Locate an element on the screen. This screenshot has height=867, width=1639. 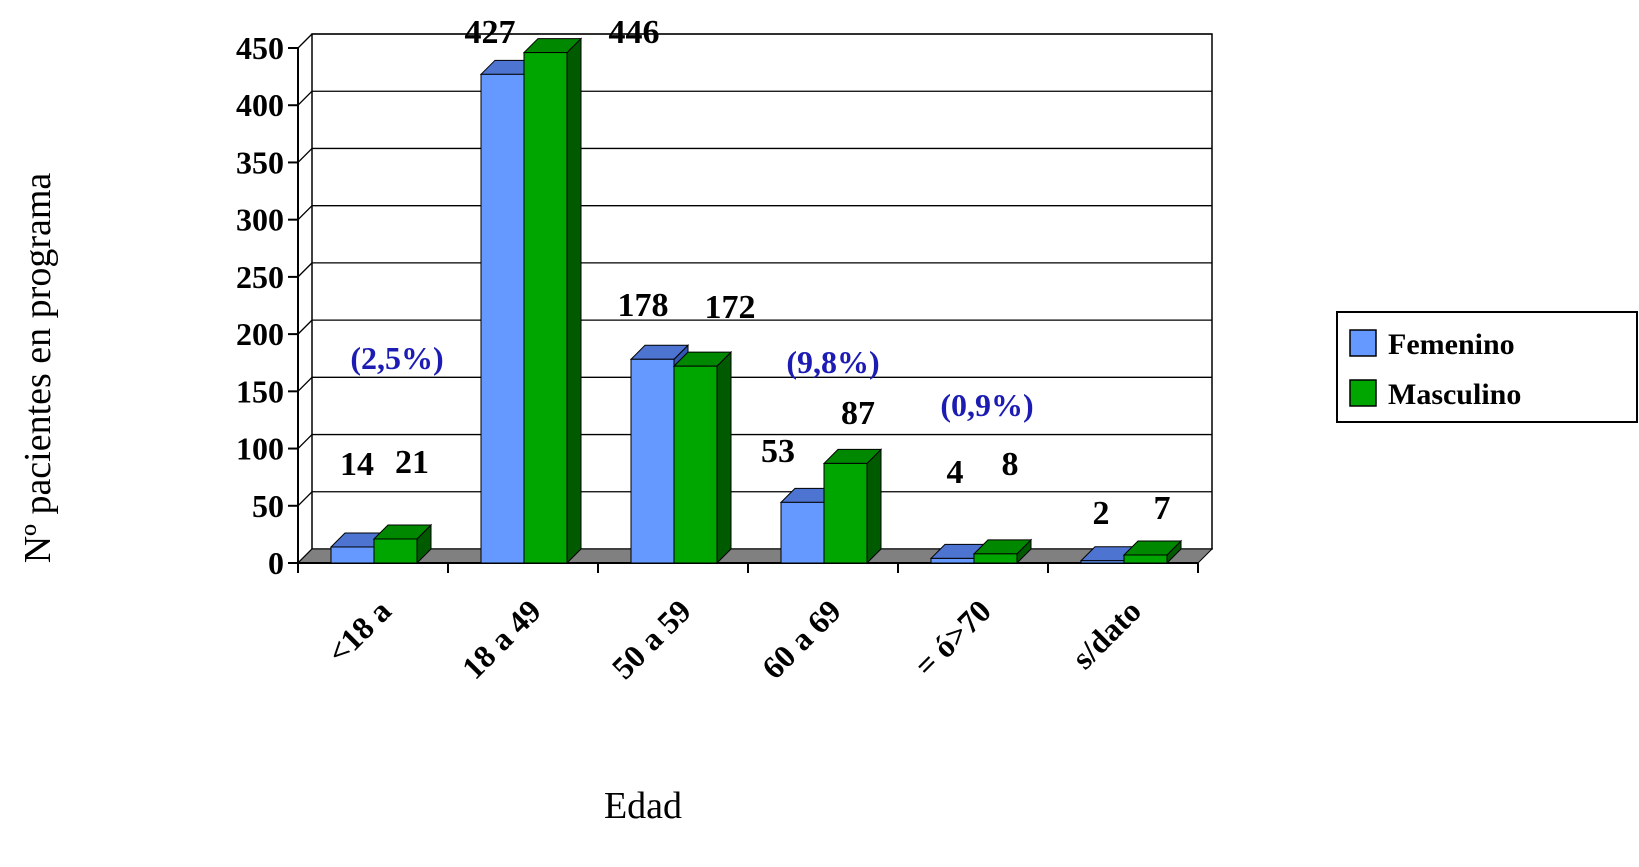
y-tick-label: 100 is located at coordinates (260, 449).